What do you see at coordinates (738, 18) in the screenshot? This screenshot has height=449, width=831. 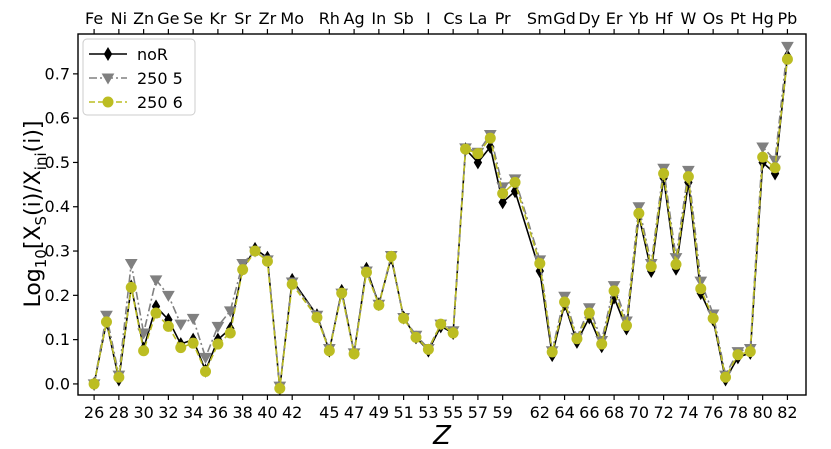 I see `element-label: Pt` at bounding box center [738, 18].